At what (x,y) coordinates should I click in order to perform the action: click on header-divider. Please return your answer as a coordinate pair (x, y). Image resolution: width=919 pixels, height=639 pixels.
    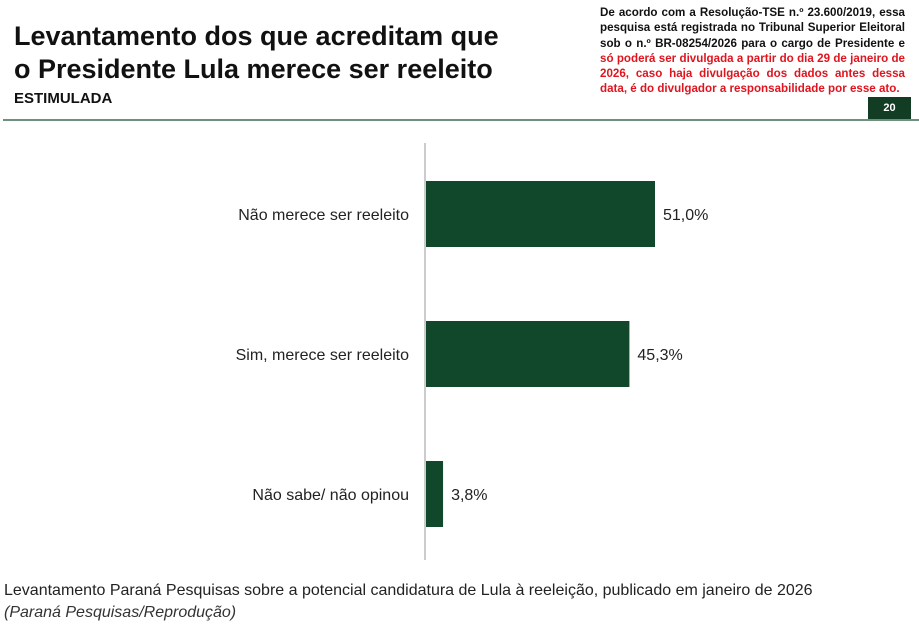
    Looking at the image, I should click on (461, 120).